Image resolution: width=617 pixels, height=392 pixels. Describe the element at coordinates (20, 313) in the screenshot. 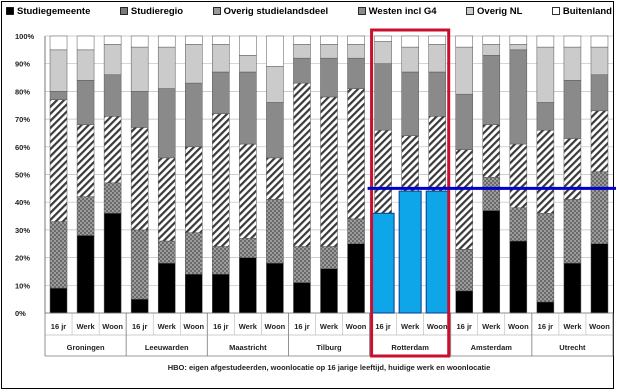

I see `y-tick-label: 0%` at that location.